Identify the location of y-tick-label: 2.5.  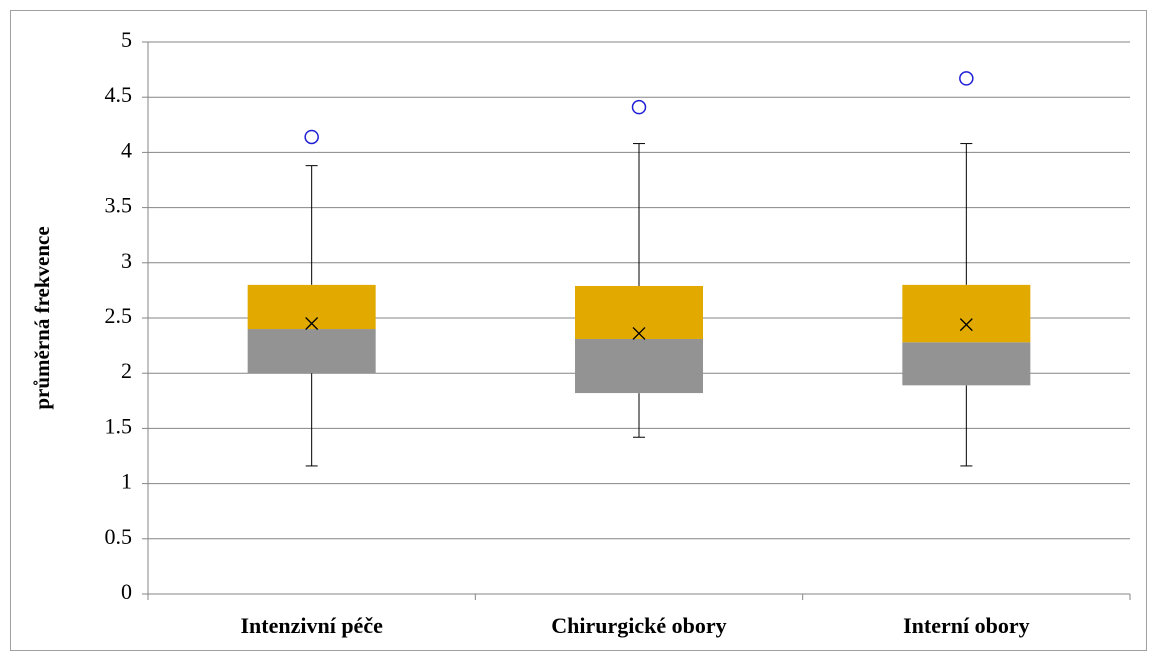
(119, 315).